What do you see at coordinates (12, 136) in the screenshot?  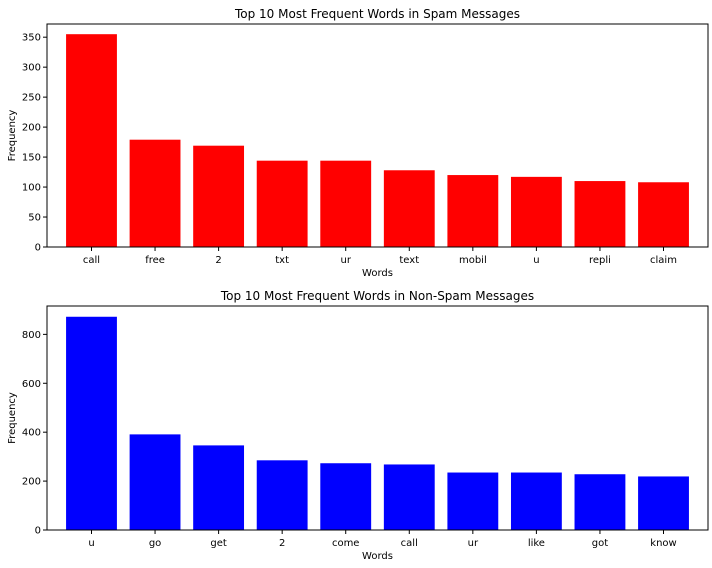 I see `spam-chart-ylabel: Frequency` at bounding box center [12, 136].